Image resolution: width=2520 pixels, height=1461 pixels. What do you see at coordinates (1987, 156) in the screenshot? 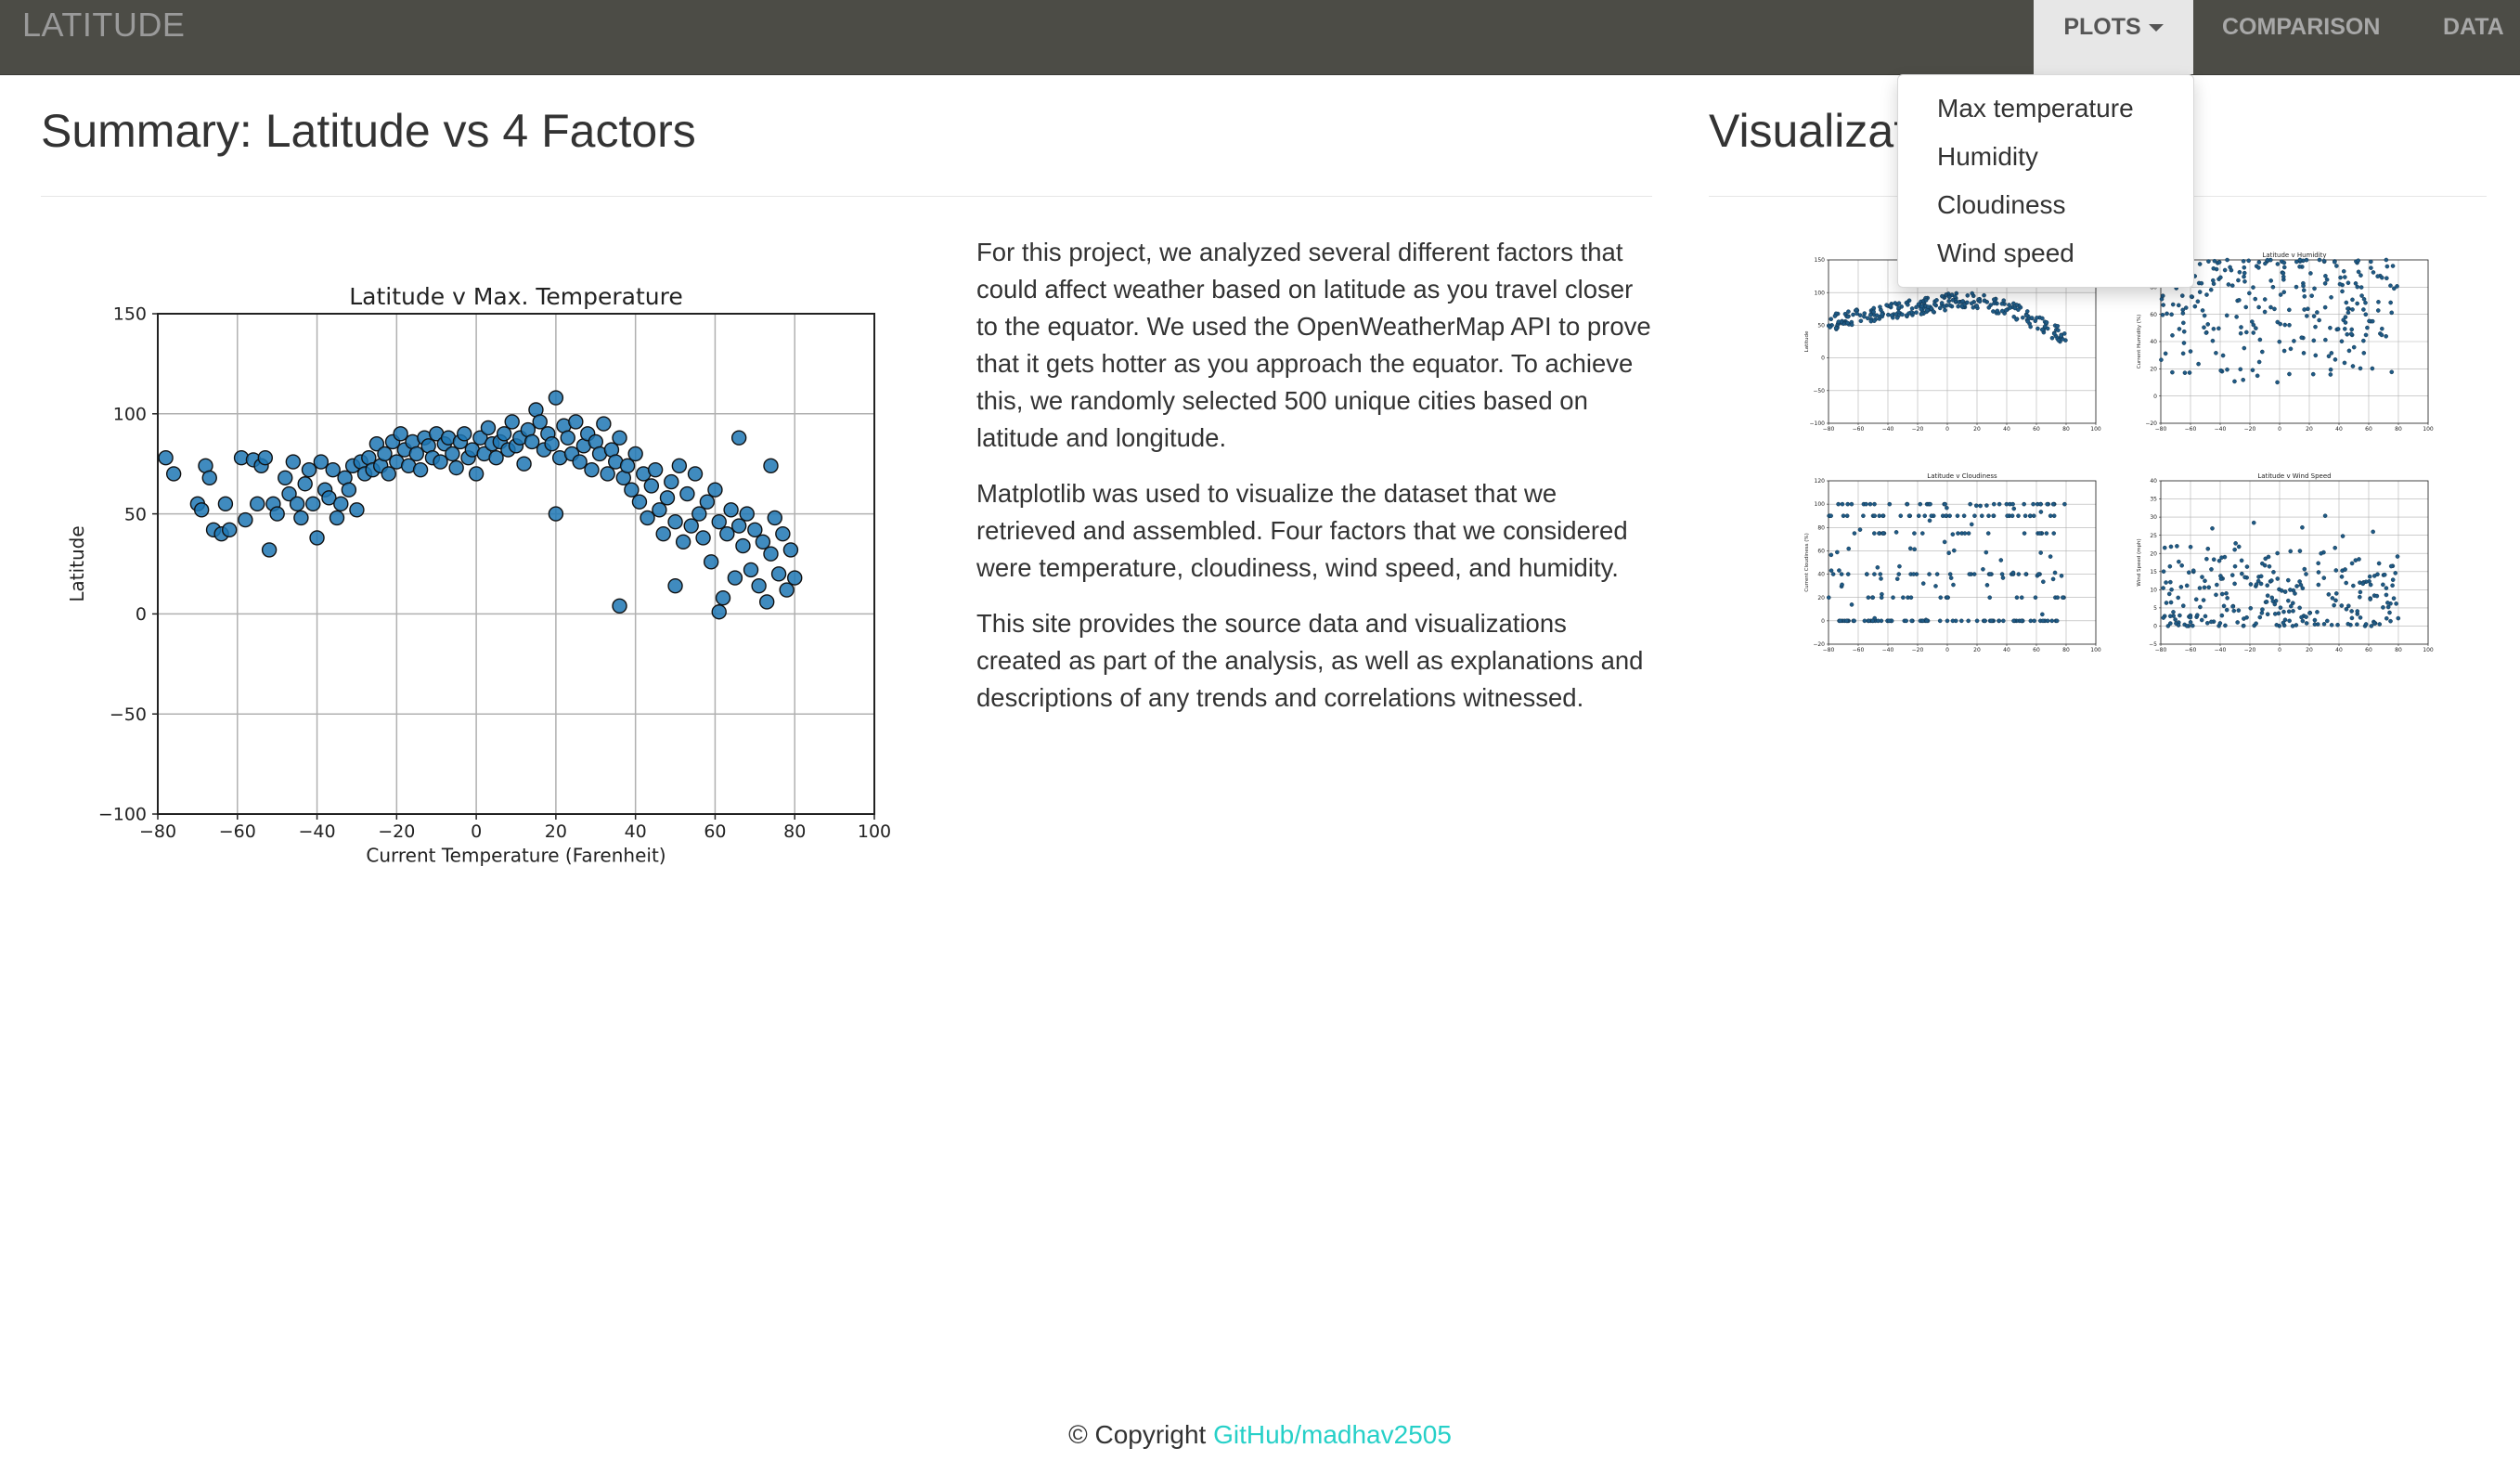
I see `menu-item-humidity: Humidity` at bounding box center [1987, 156].